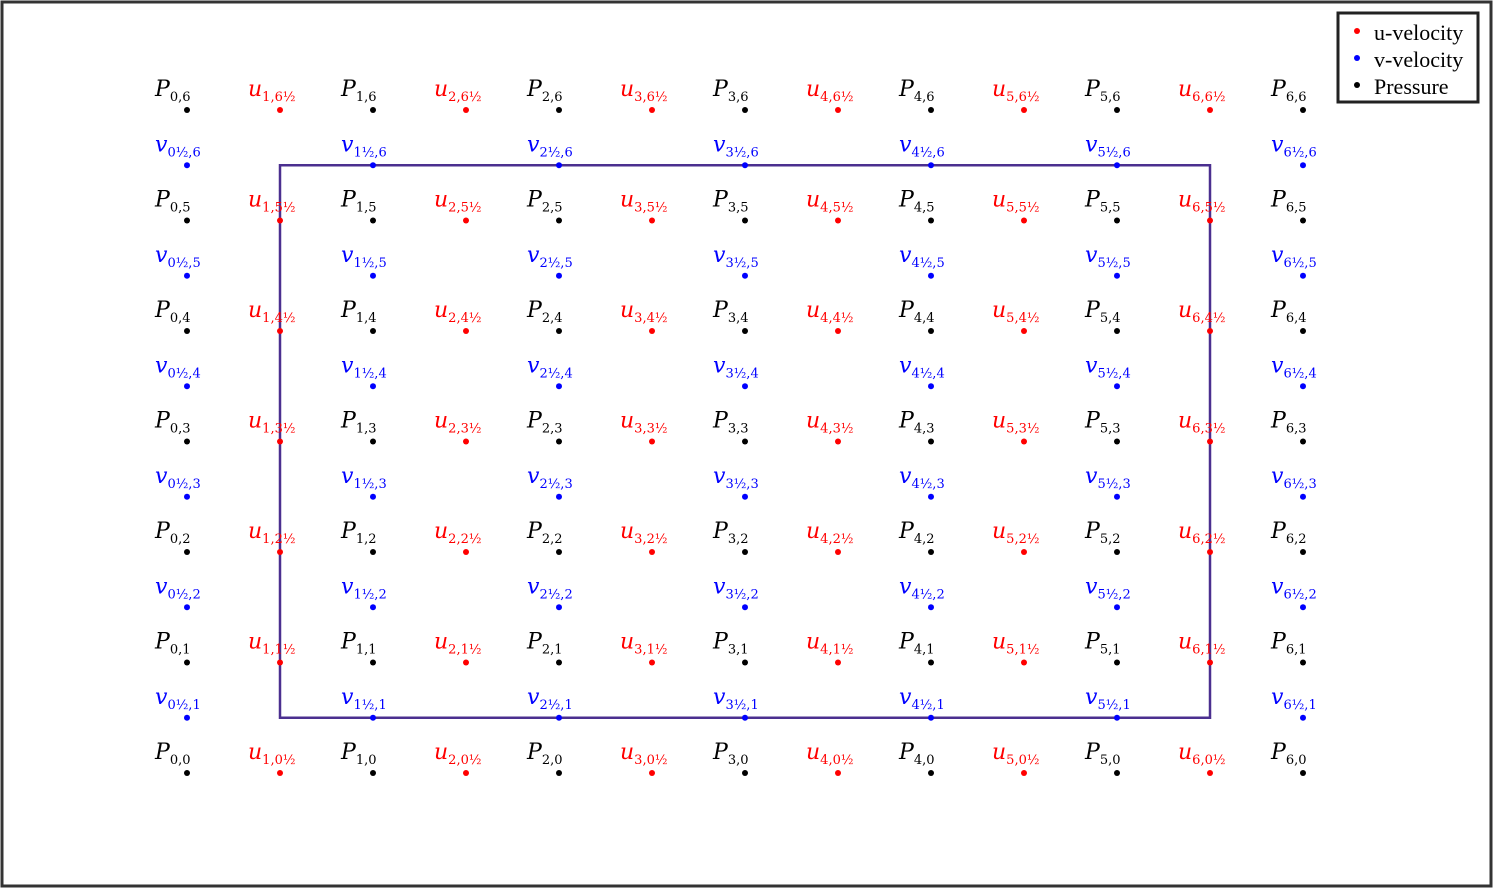  What do you see at coordinates (643, 644) in the screenshot?
I see `u-velocity-label: u3,1½` at bounding box center [643, 644].